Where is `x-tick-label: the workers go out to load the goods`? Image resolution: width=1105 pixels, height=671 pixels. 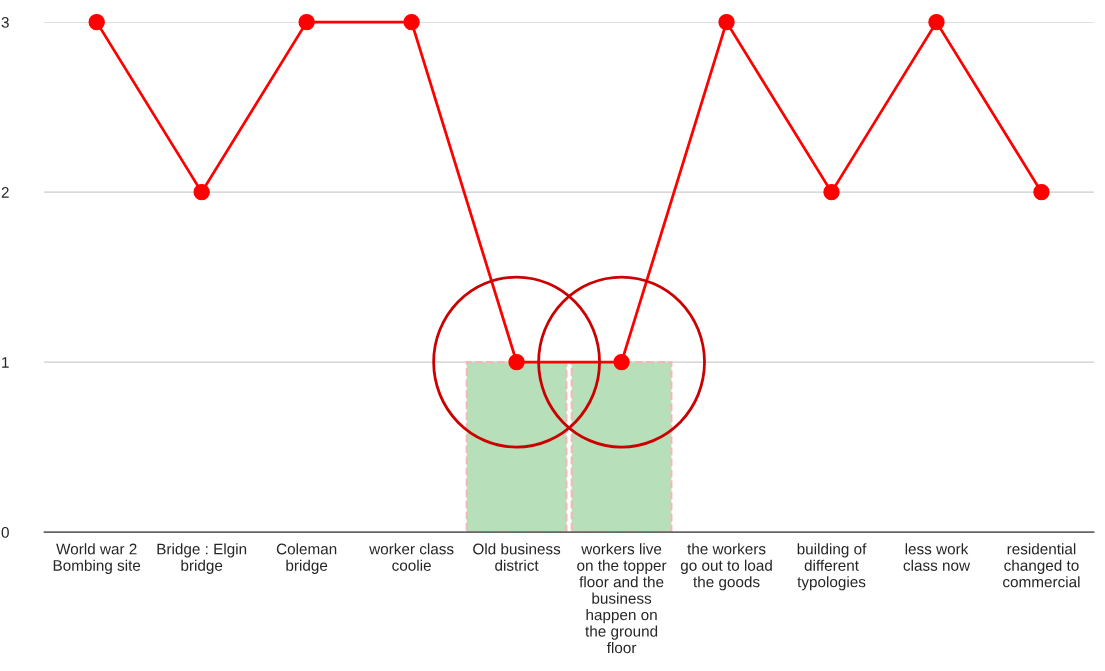
x-tick-label: the workers go out to load the goods is located at coordinates (726, 567).